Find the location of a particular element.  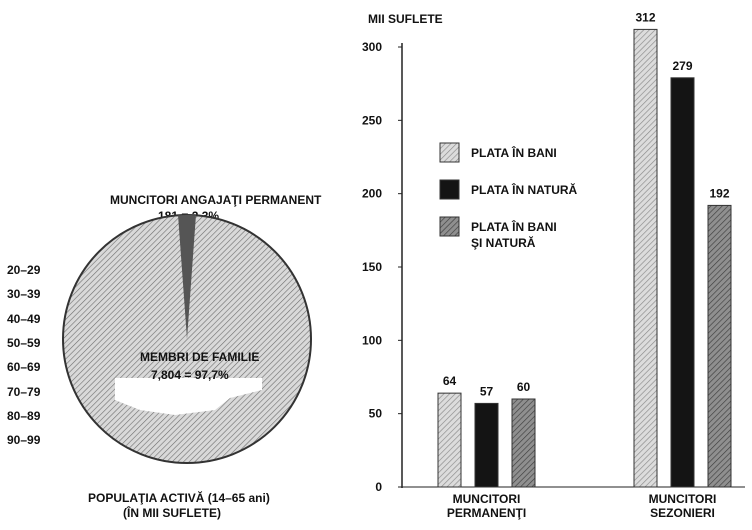

bar-value-label: 60 is located at coordinates (524, 387).